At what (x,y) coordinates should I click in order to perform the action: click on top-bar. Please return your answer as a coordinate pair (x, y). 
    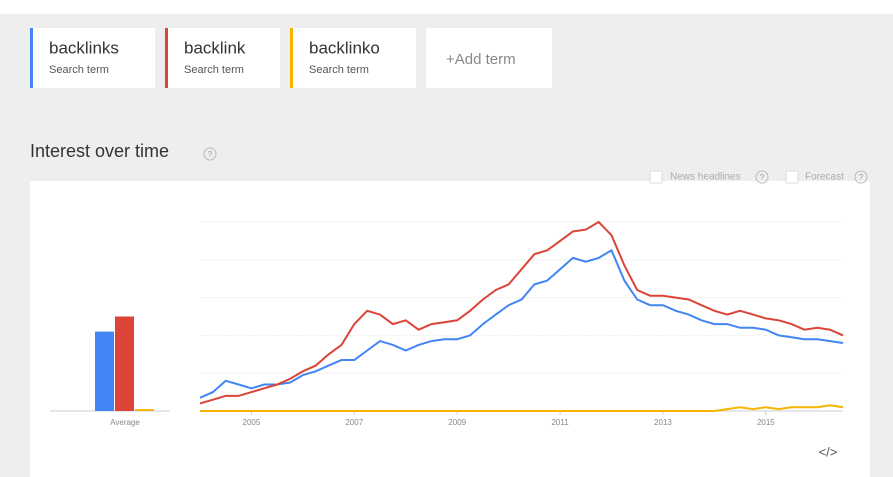
    Looking at the image, I should click on (446, 7).